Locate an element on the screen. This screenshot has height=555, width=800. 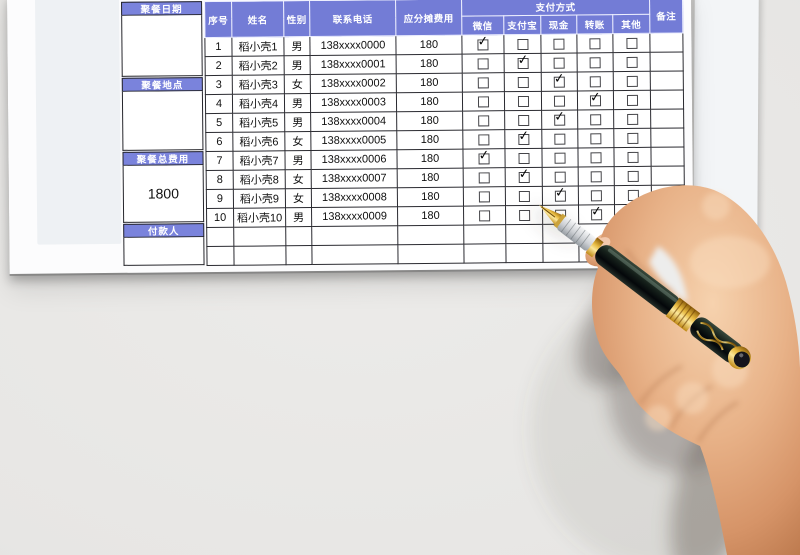
cell-no: 3 is located at coordinates (219, 85).